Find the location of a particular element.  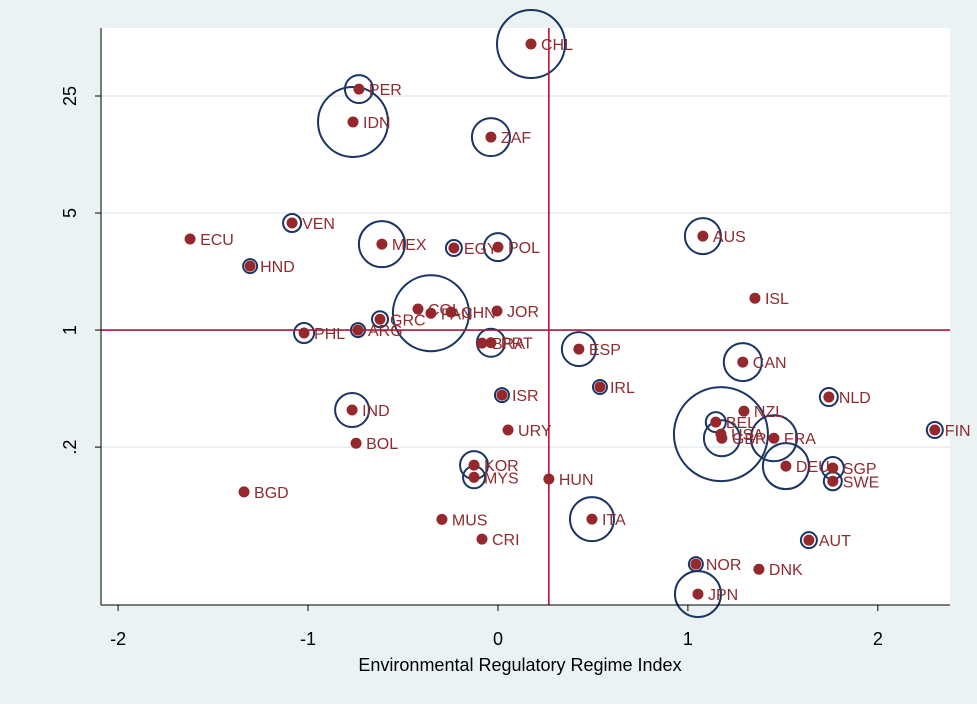

point-label: PER is located at coordinates (385, 90).